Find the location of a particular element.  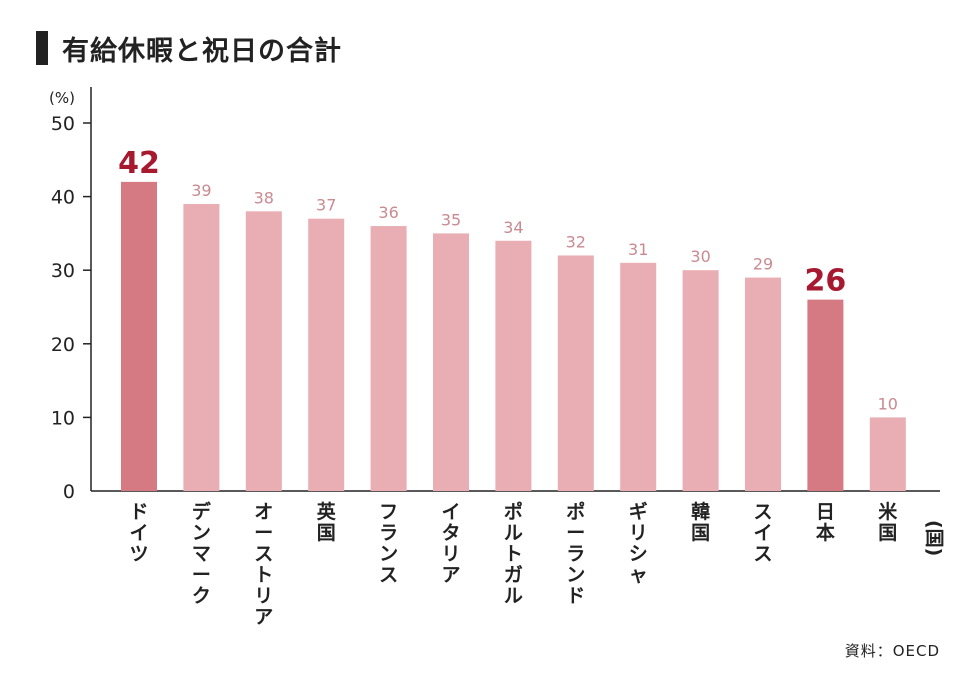

category-label: 韓国 is located at coordinates (700, 522).